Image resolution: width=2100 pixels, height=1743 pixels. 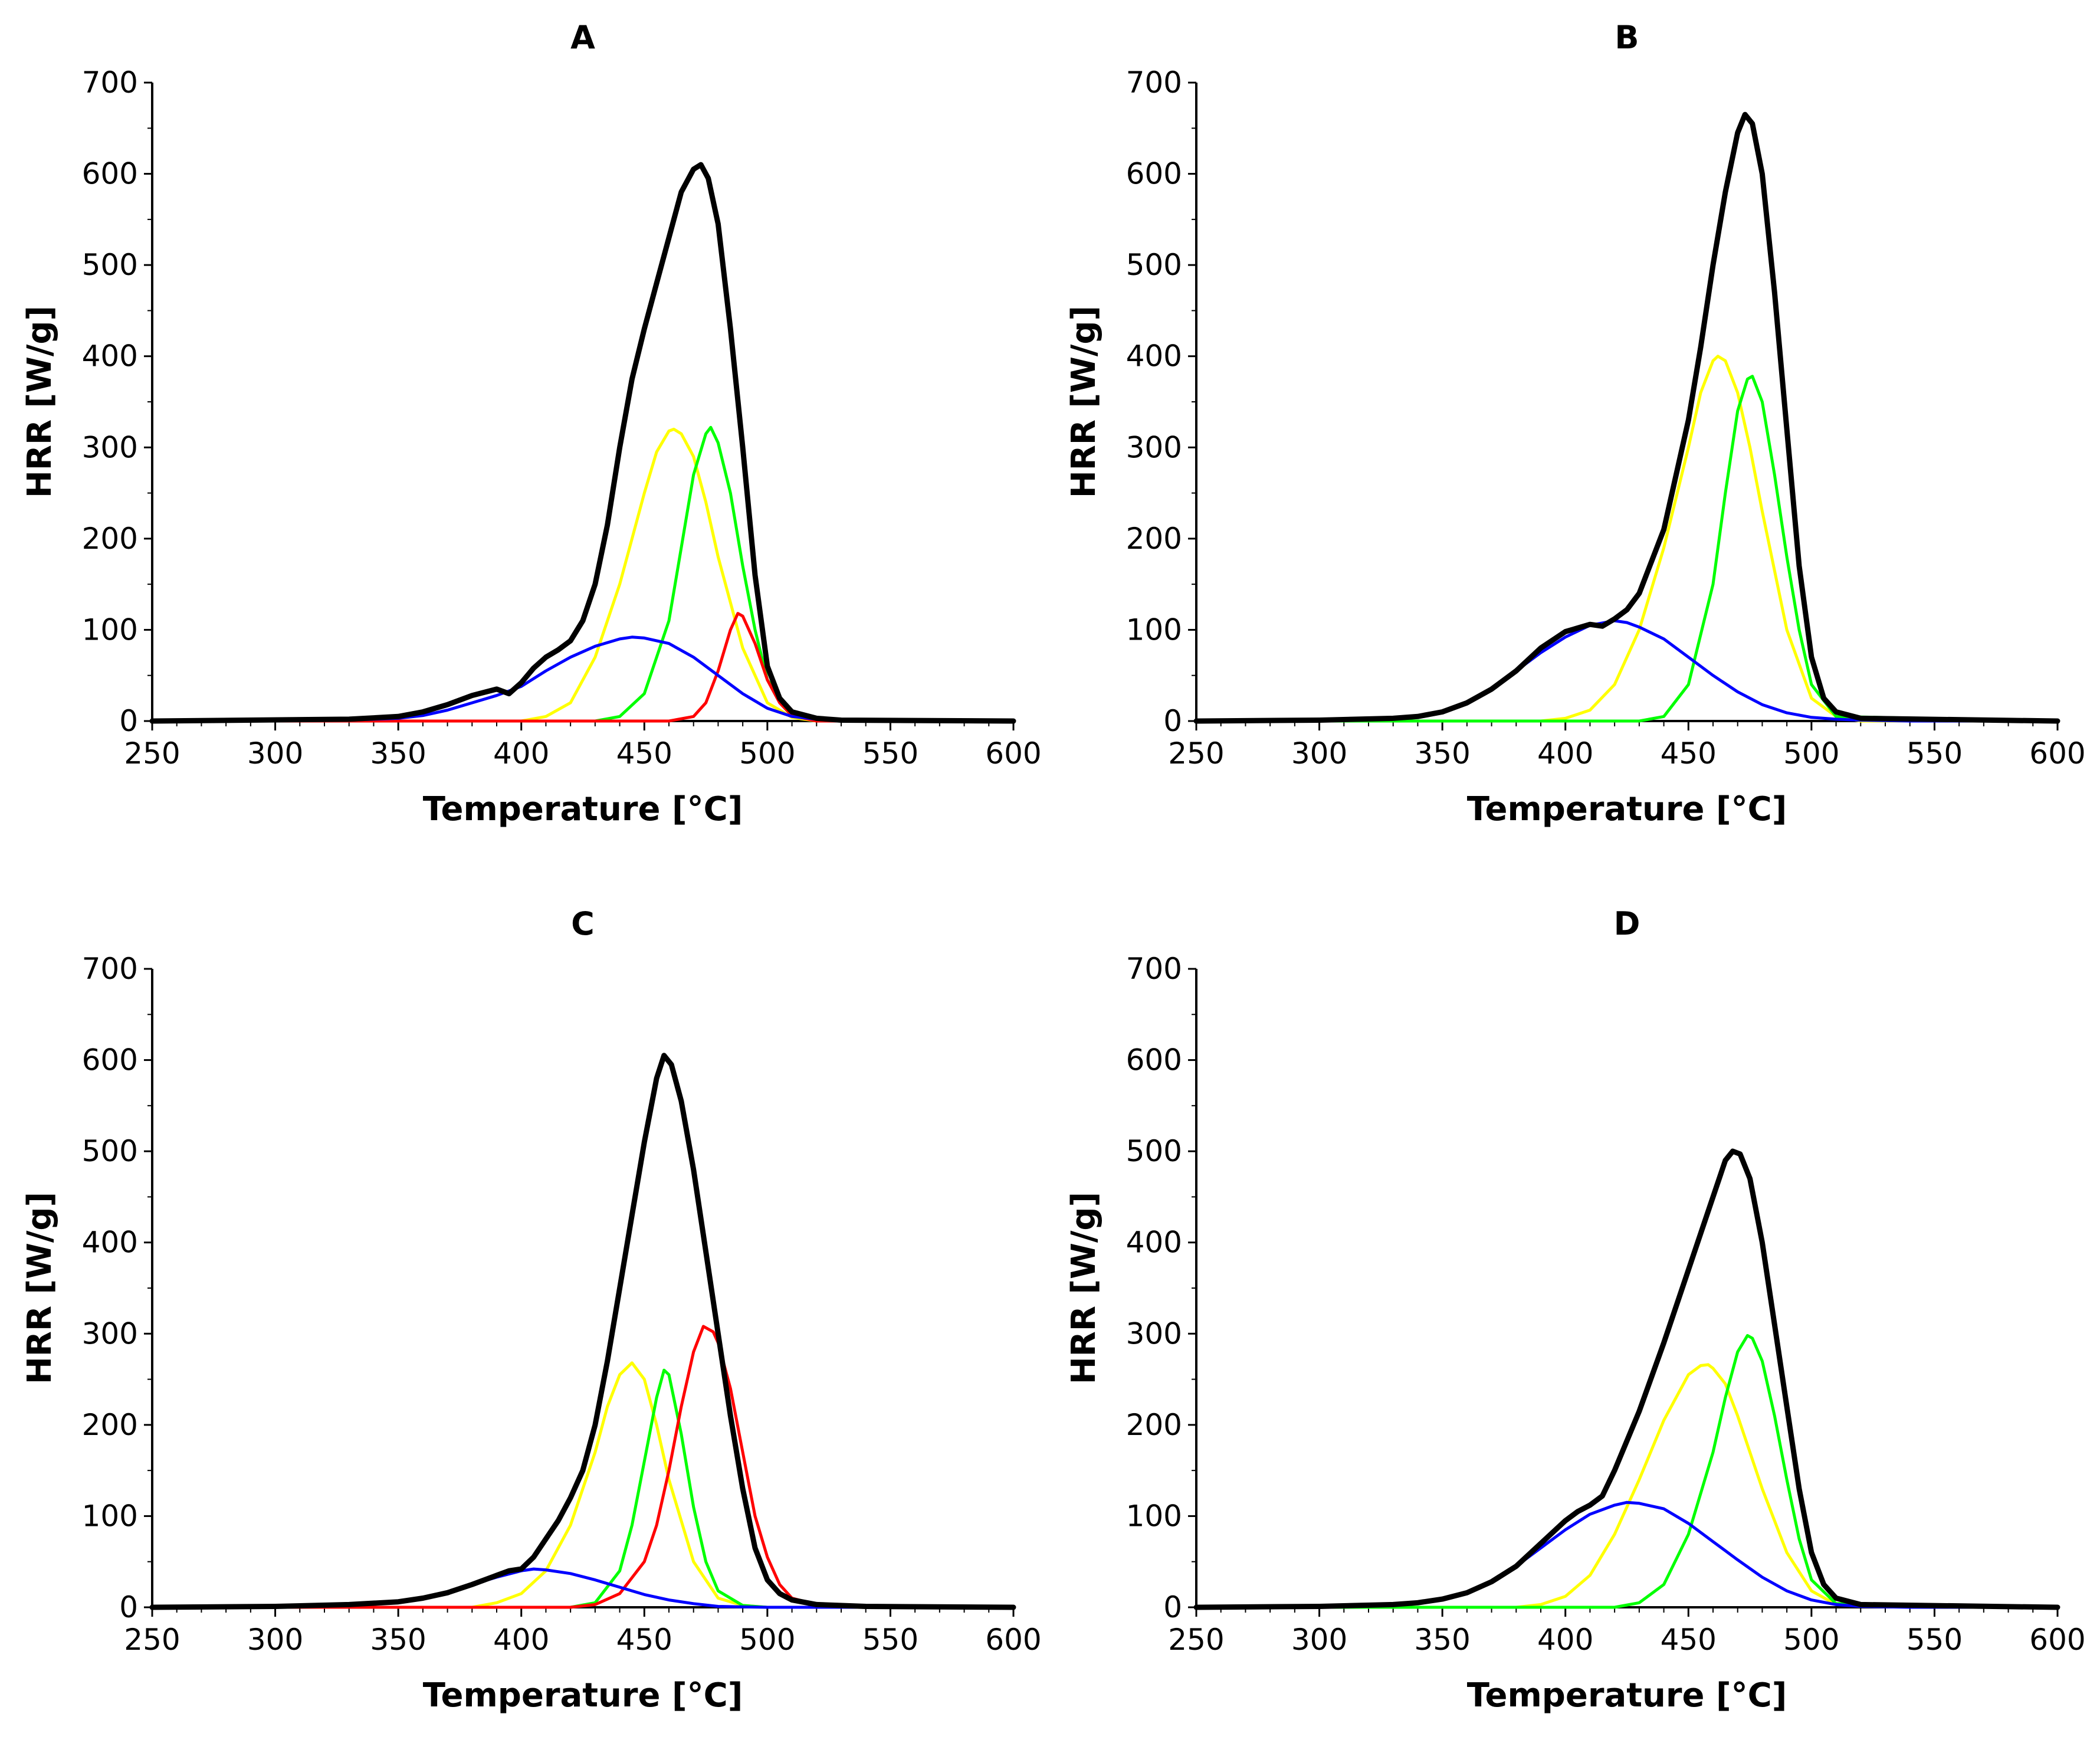 What do you see at coordinates (1627, 924) in the screenshot?
I see `panel-title: D` at bounding box center [1627, 924].